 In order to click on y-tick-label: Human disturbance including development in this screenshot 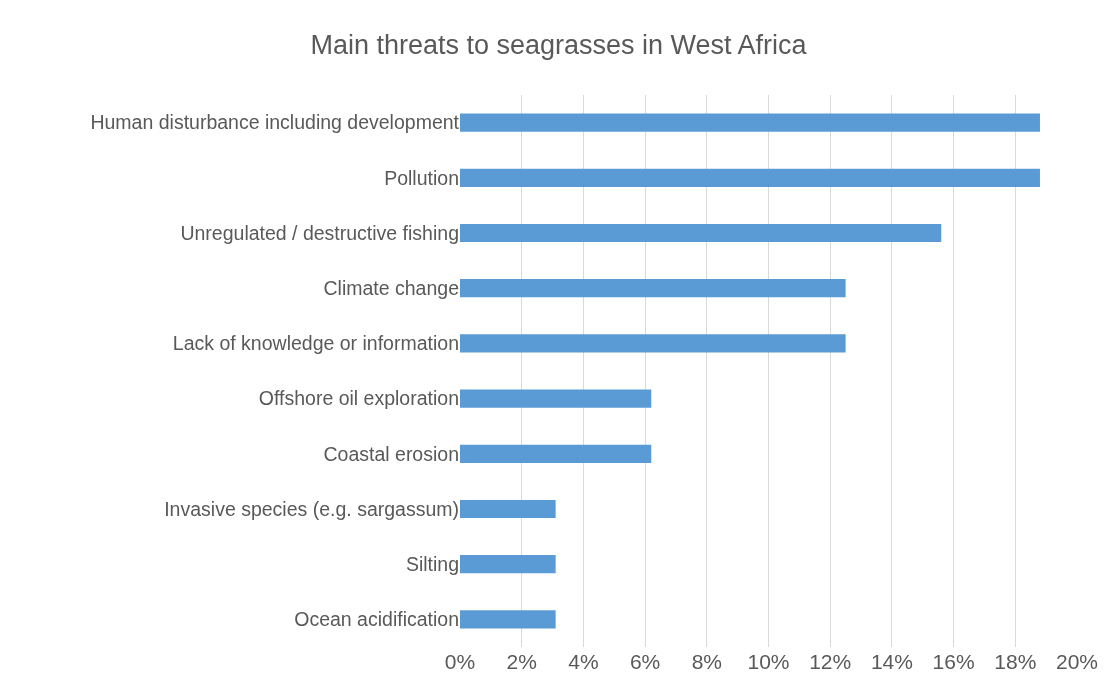, I will do `click(275, 122)`.